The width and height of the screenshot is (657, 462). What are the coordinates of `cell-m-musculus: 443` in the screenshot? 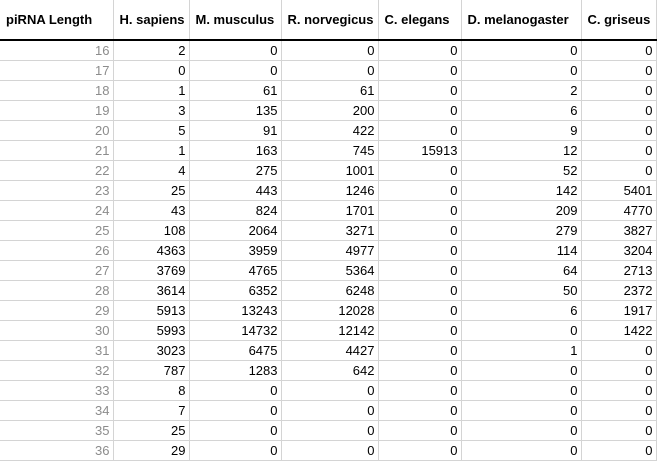 It's located at (235, 190).